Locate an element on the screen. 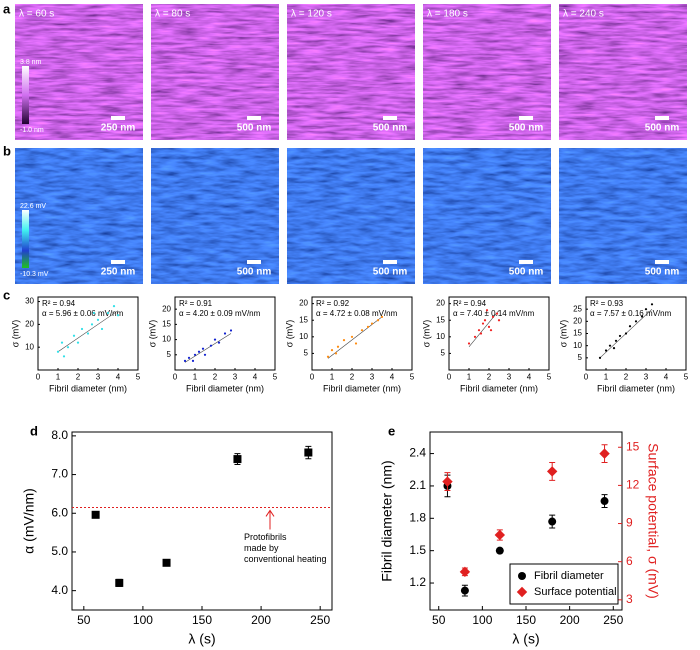 The image size is (700, 650). x-tick-label: 3 is located at coordinates (235, 376).